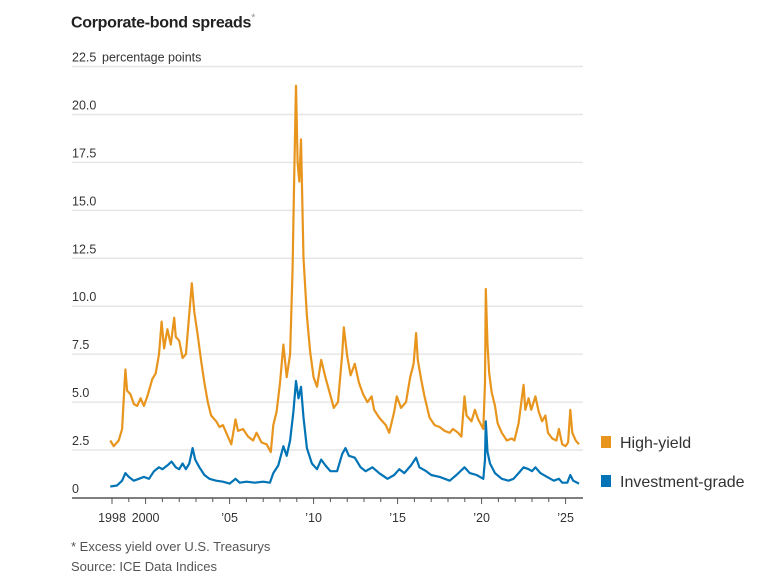 Image resolution: width=772 pixels, height=581 pixels. What do you see at coordinates (112, 518) in the screenshot?
I see `x-tick-label: 1998` at bounding box center [112, 518].